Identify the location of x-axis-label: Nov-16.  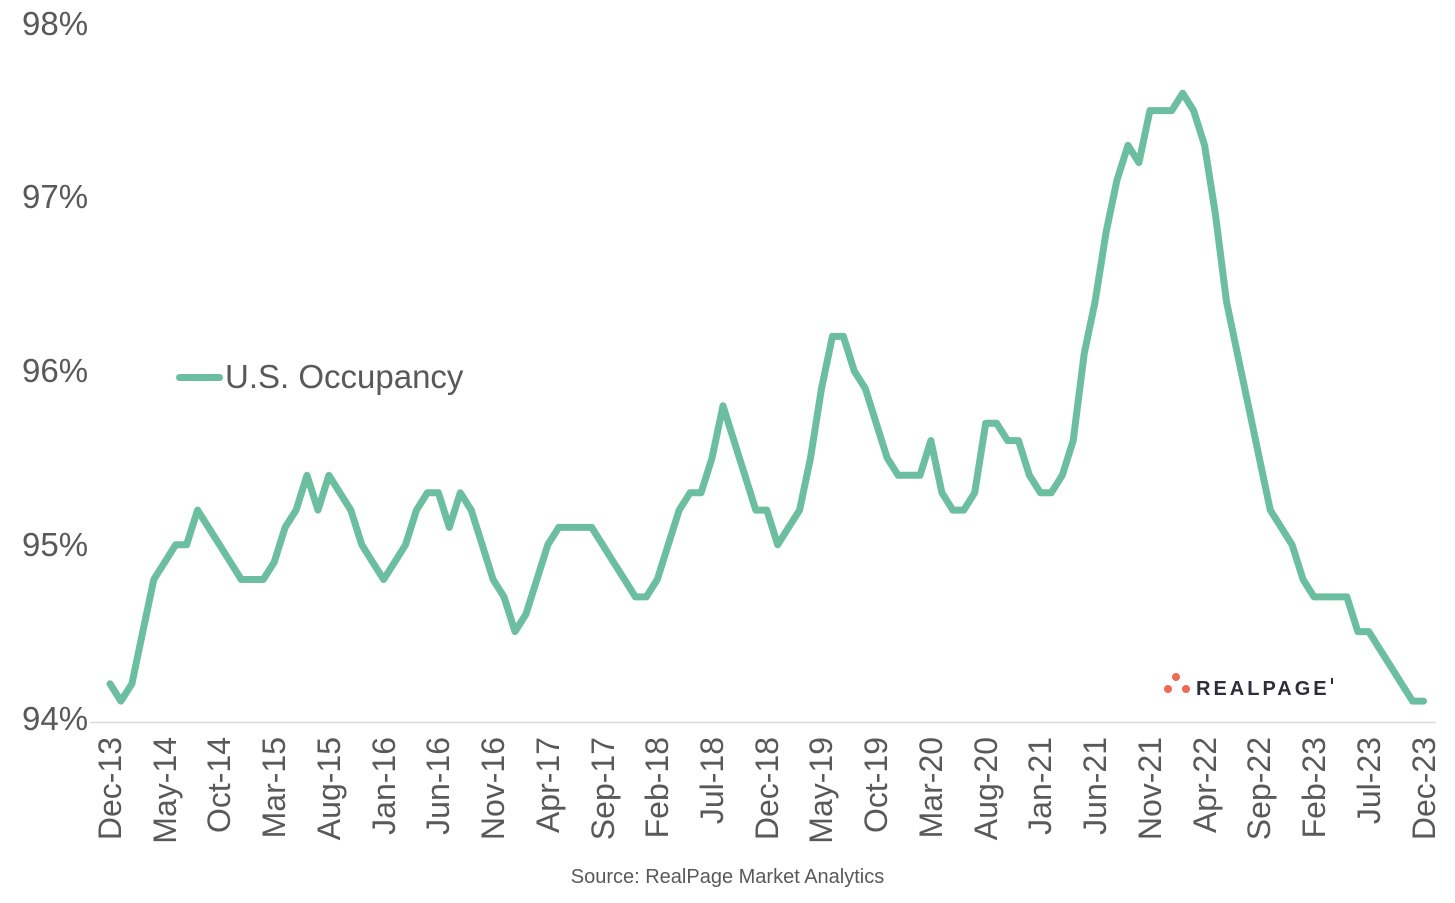
(493, 789).